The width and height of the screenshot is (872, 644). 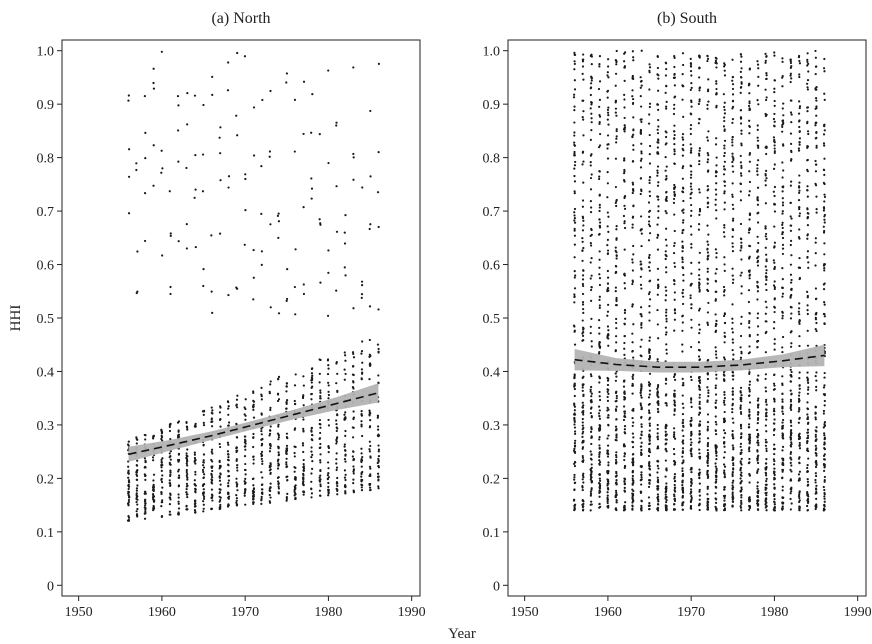 What do you see at coordinates (50, 586) in the screenshot?
I see `y-tick-label: 0` at bounding box center [50, 586].